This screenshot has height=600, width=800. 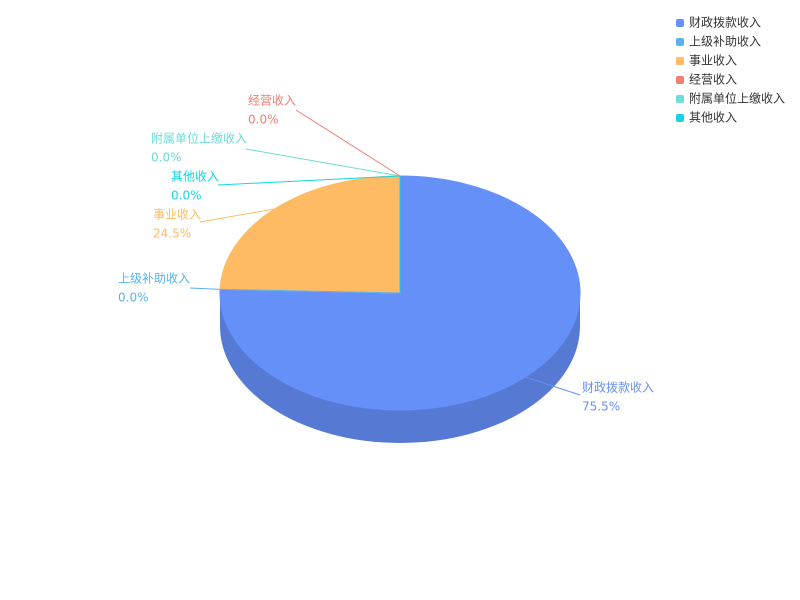 What do you see at coordinates (172, 234) in the screenshot?
I see `slice-value-label: 24.5%` at bounding box center [172, 234].